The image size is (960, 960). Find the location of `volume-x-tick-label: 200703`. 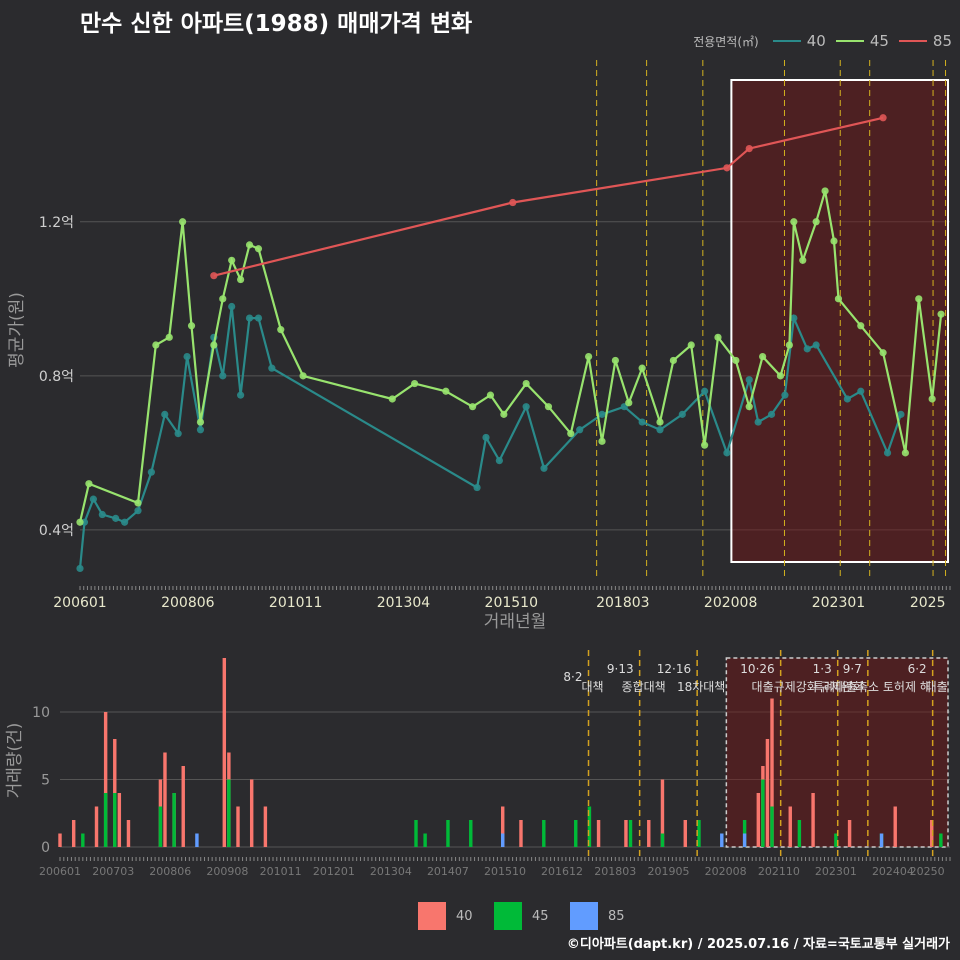

volume-x-tick-label: 200703 is located at coordinates (113, 871).